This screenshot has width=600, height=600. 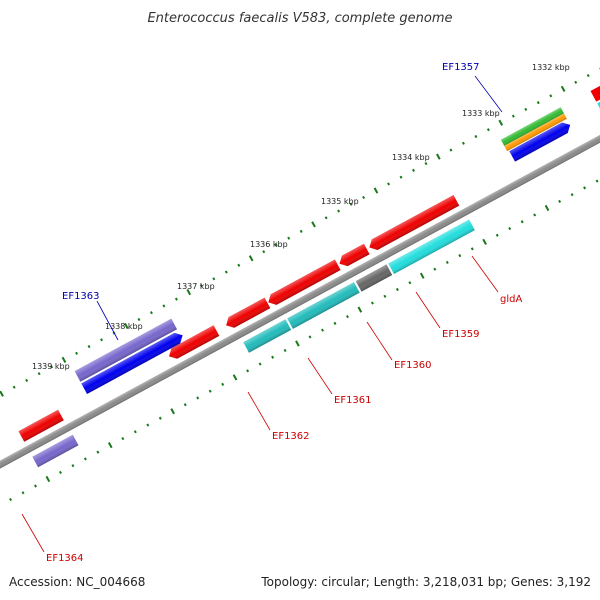 What do you see at coordinates (461, 334) in the screenshot?
I see `gene-label-ef1359: EF1359` at bounding box center [461, 334].